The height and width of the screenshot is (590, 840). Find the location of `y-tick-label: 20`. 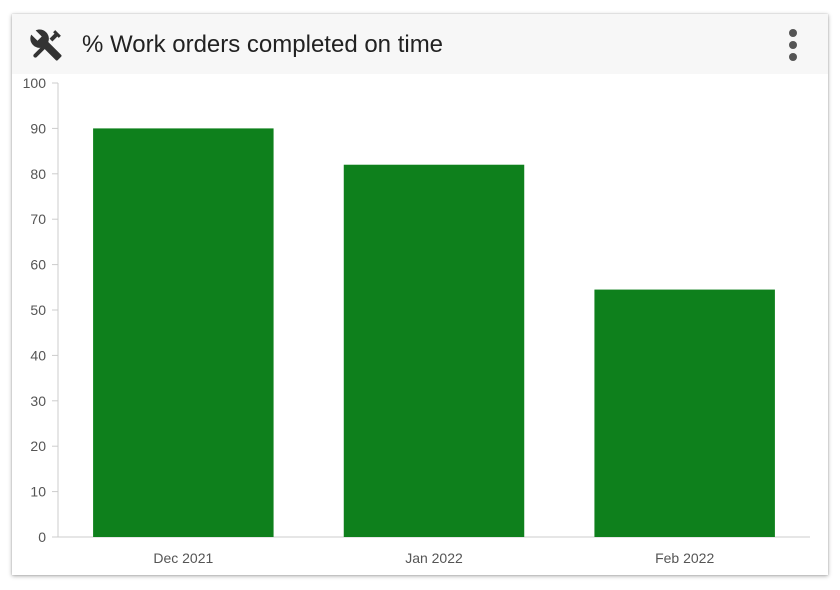

y-tick-label: 20 is located at coordinates (38, 446).